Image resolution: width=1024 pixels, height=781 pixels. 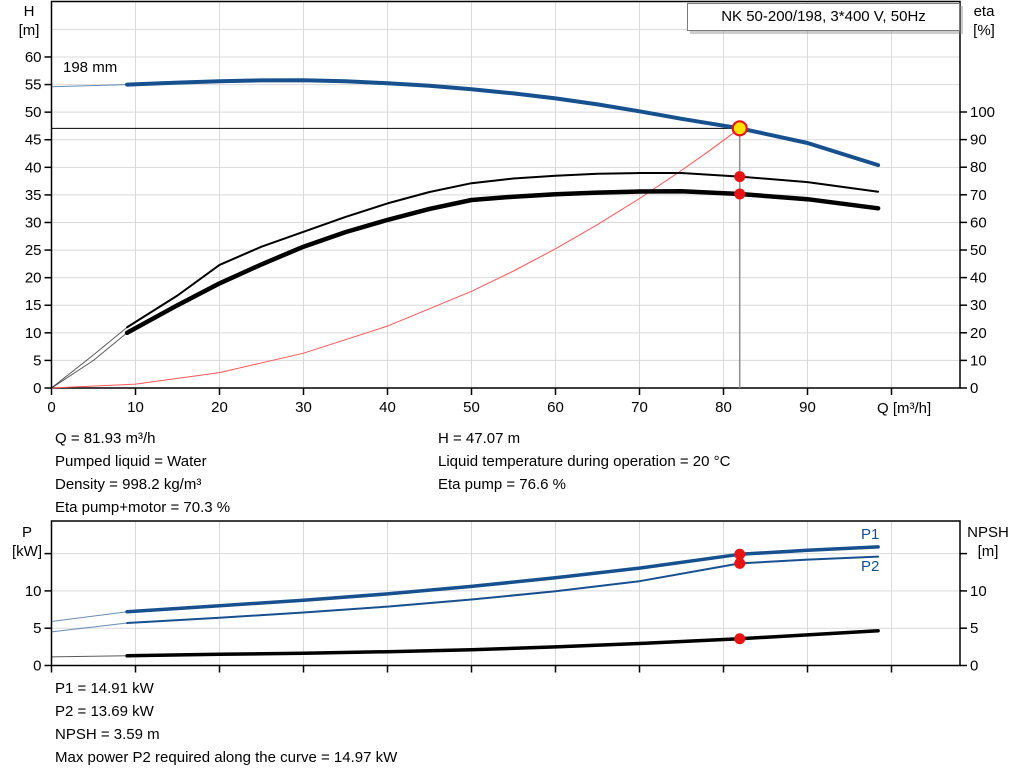 I want to click on curve-eta-pump-curve-lead, so click(x=89, y=357).